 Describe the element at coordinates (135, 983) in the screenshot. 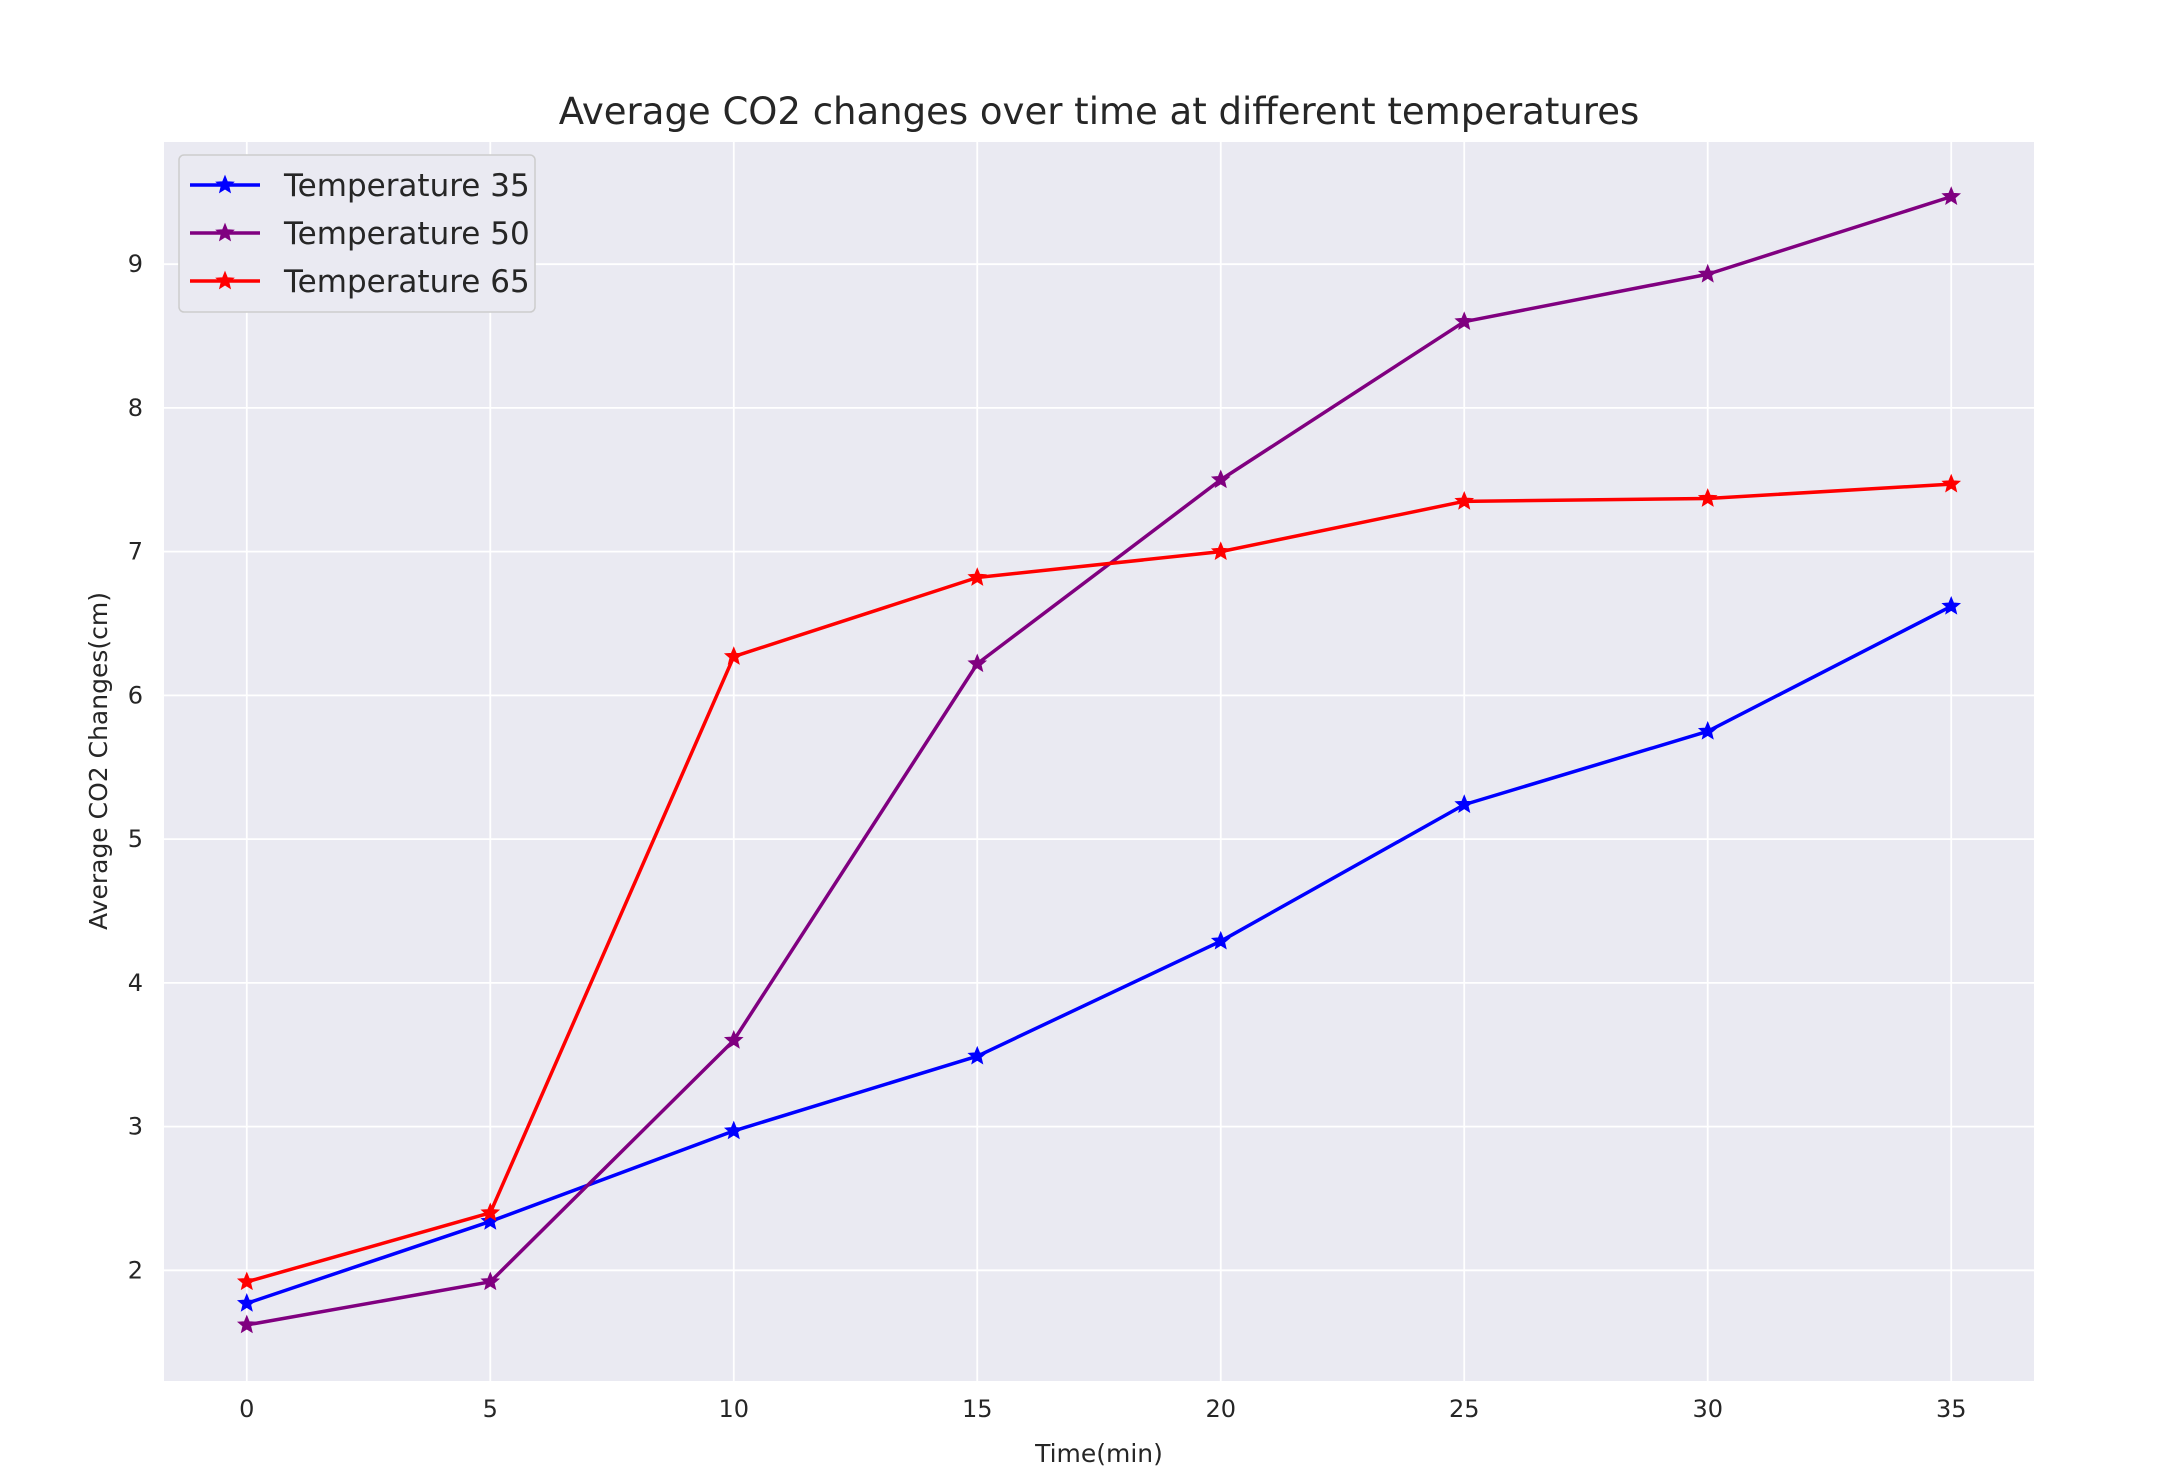

I see `y-tick-label: 4` at that location.